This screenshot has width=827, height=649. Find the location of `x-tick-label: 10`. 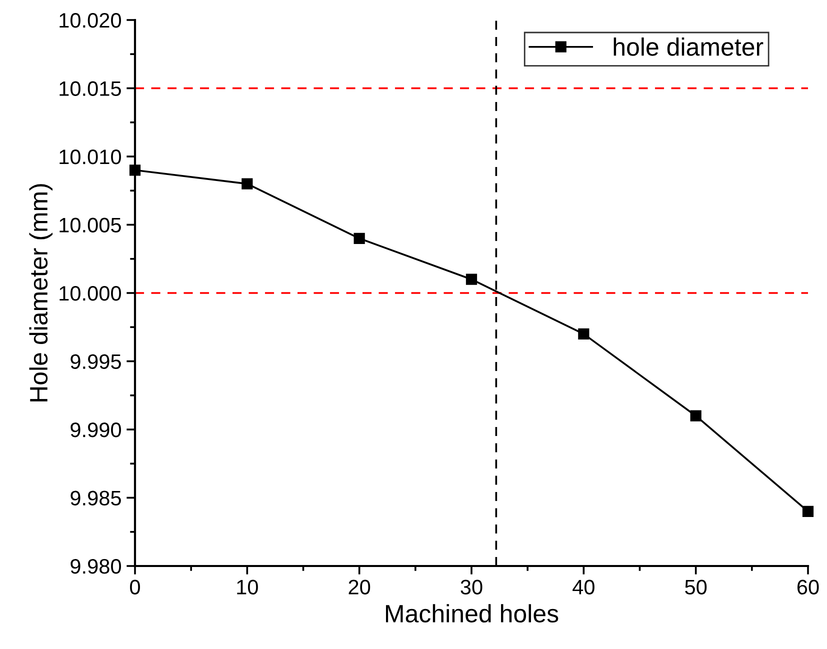

x-tick-label: 10 is located at coordinates (247, 587).